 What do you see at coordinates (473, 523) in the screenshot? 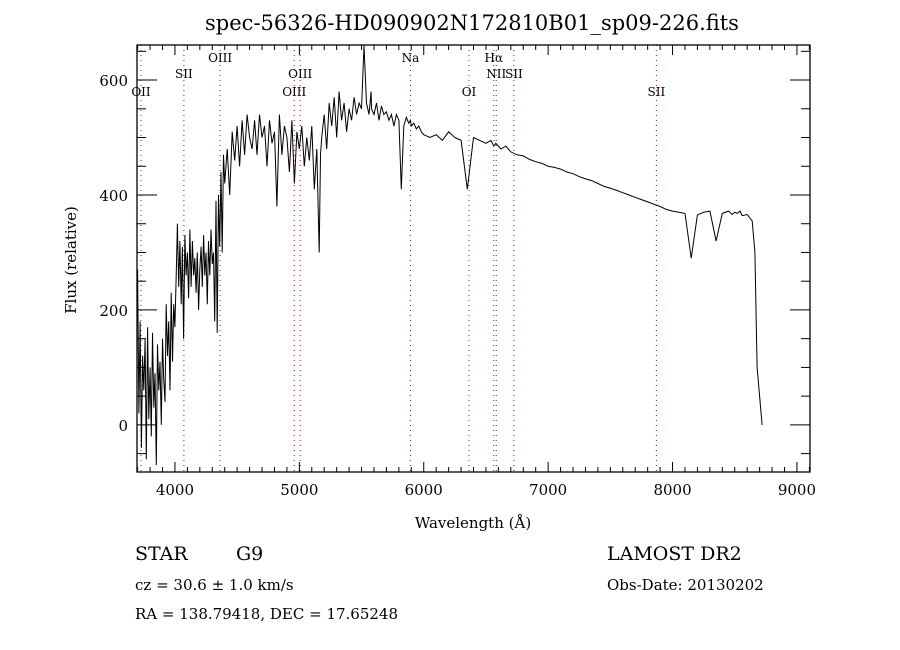
I see `x-axis-label: Wavelength (Å)` at bounding box center [473, 523].